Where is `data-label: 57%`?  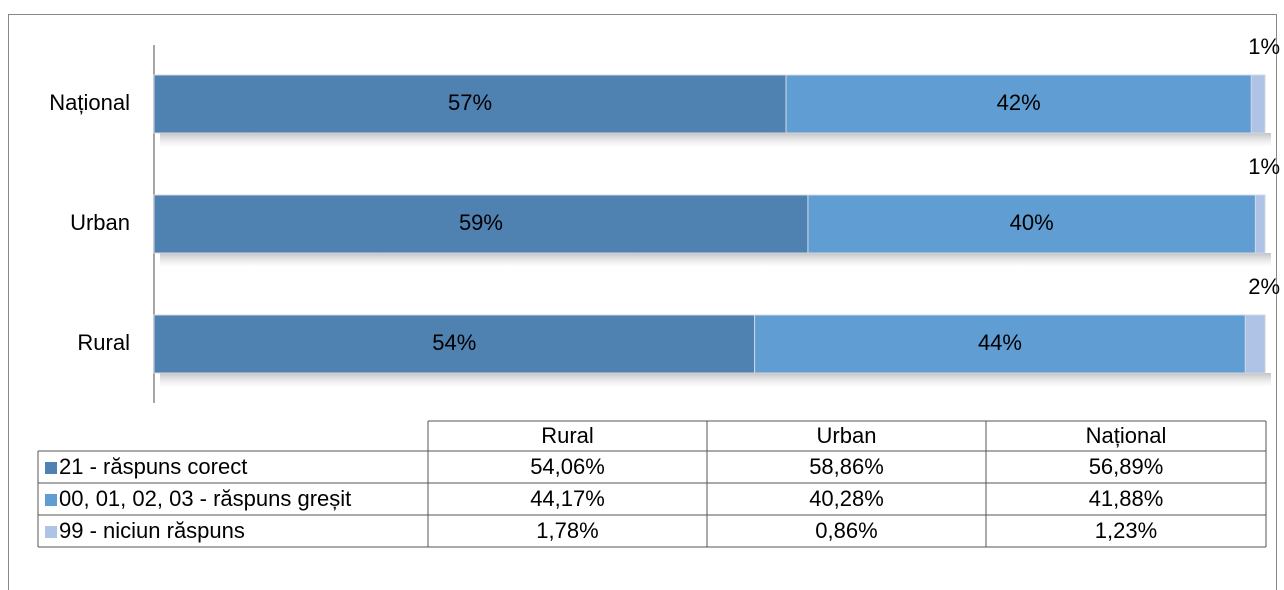 data-label: 57% is located at coordinates (470, 102).